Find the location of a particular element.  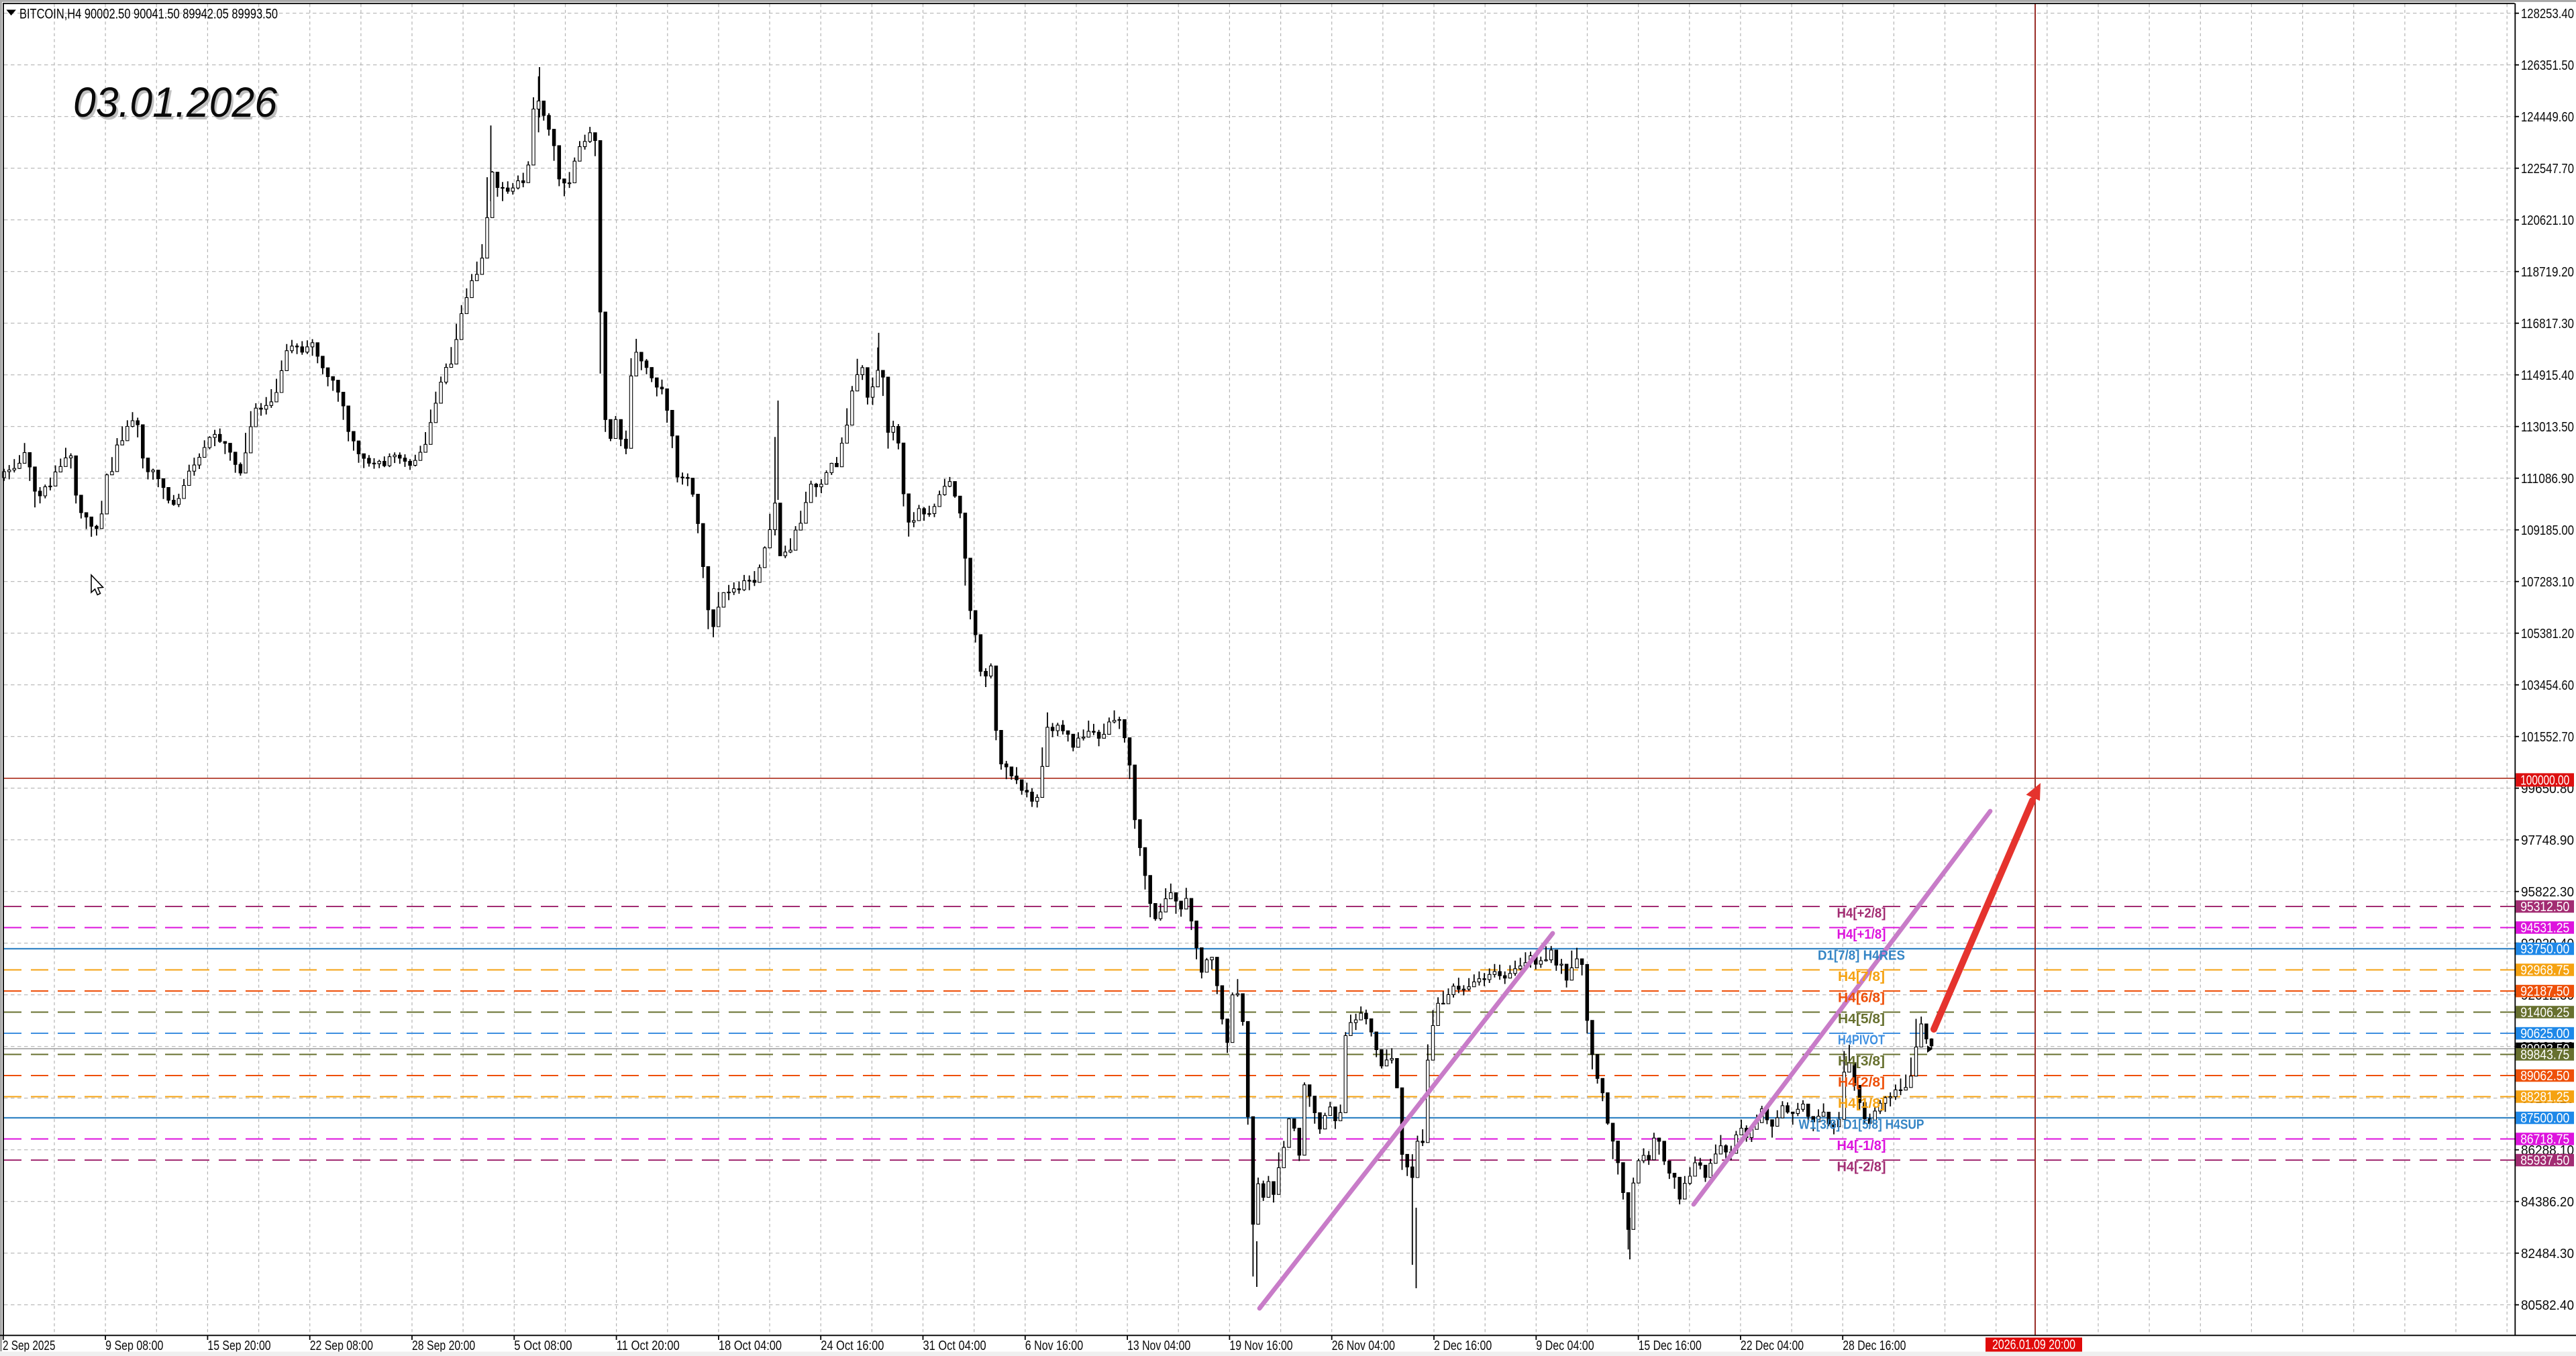

svg-text: 114915.40 is located at coordinates (2547, 375).